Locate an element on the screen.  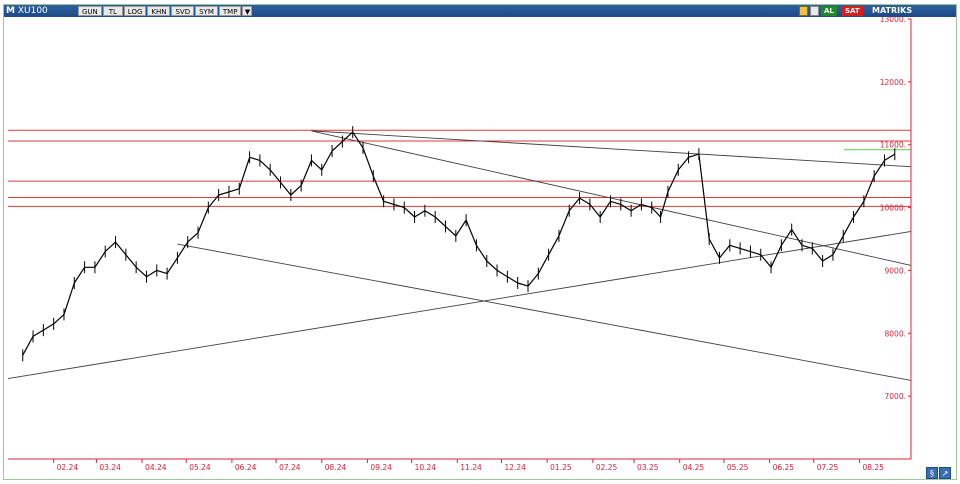
symbol-label: XU100 is located at coordinates (32, 11).